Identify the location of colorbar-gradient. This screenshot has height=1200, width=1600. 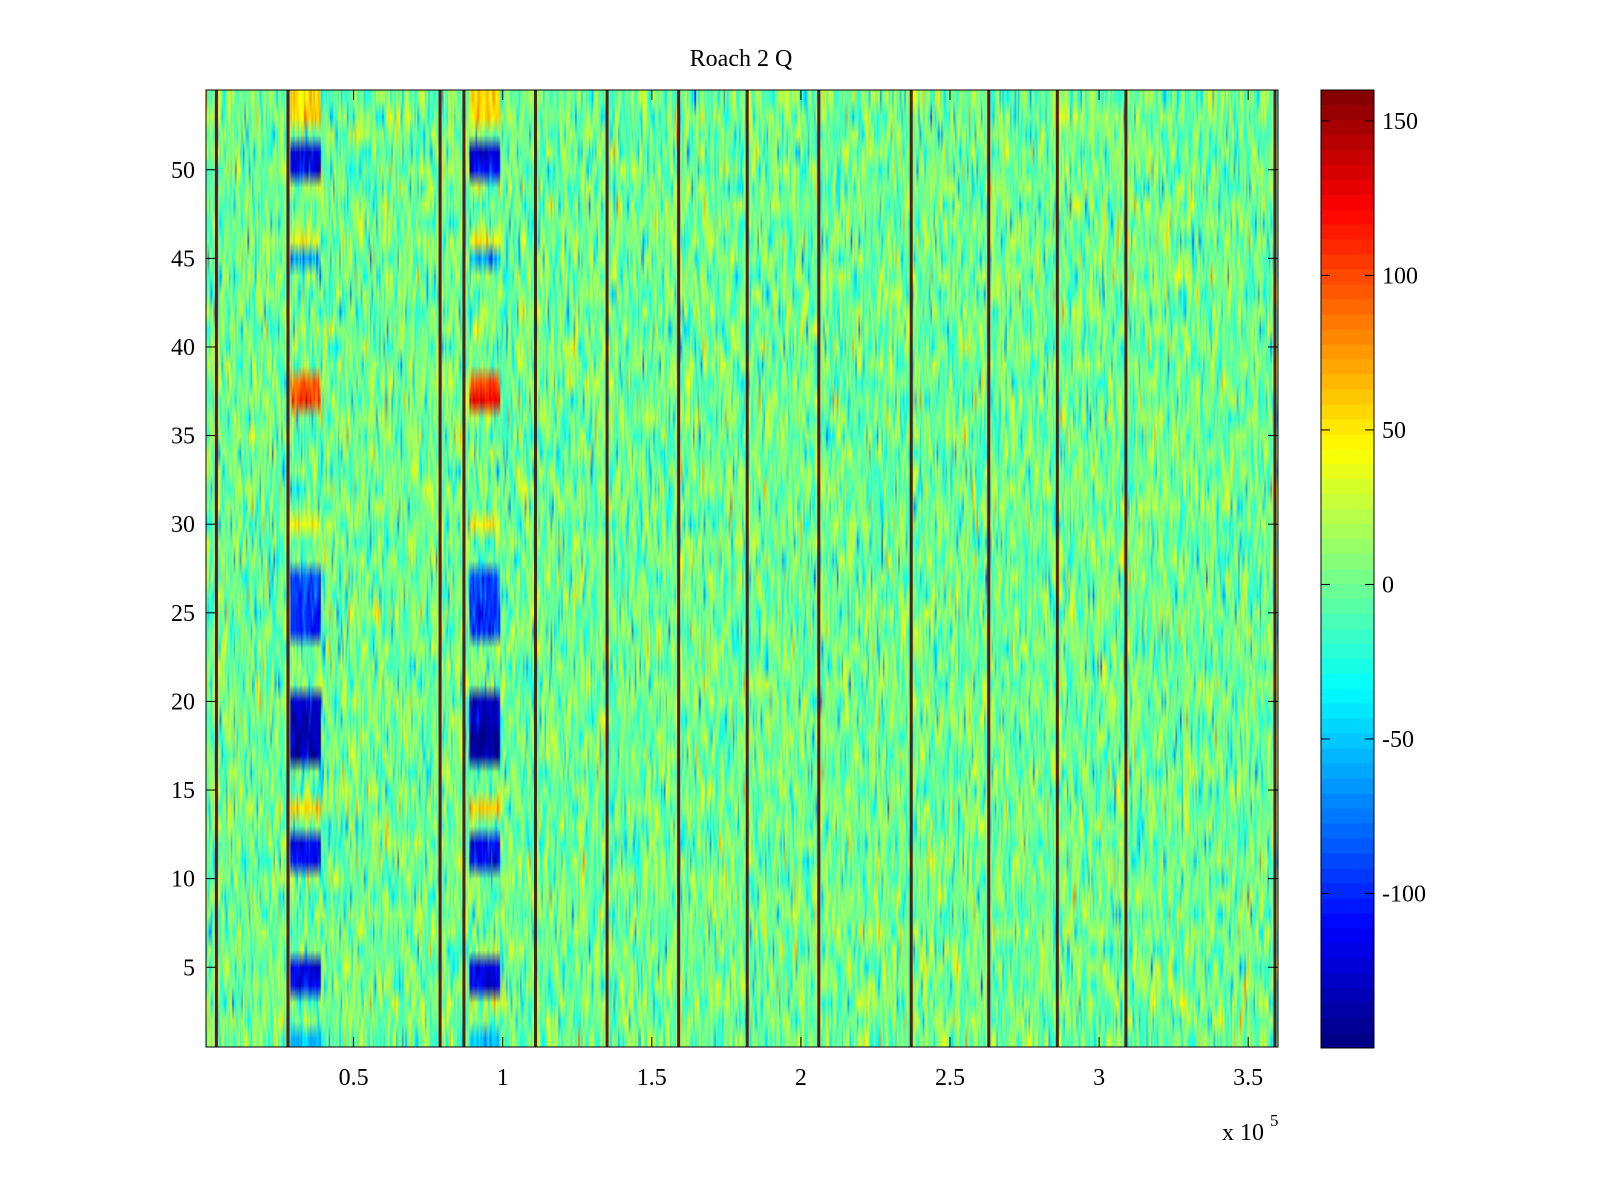
(1347, 569).